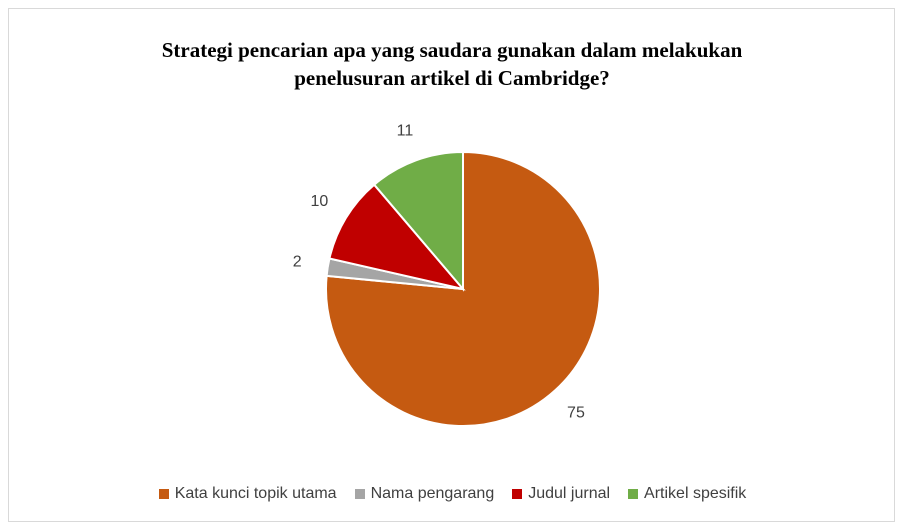  I want to click on legend-label: Kata kunci topik utama, so click(255, 493).